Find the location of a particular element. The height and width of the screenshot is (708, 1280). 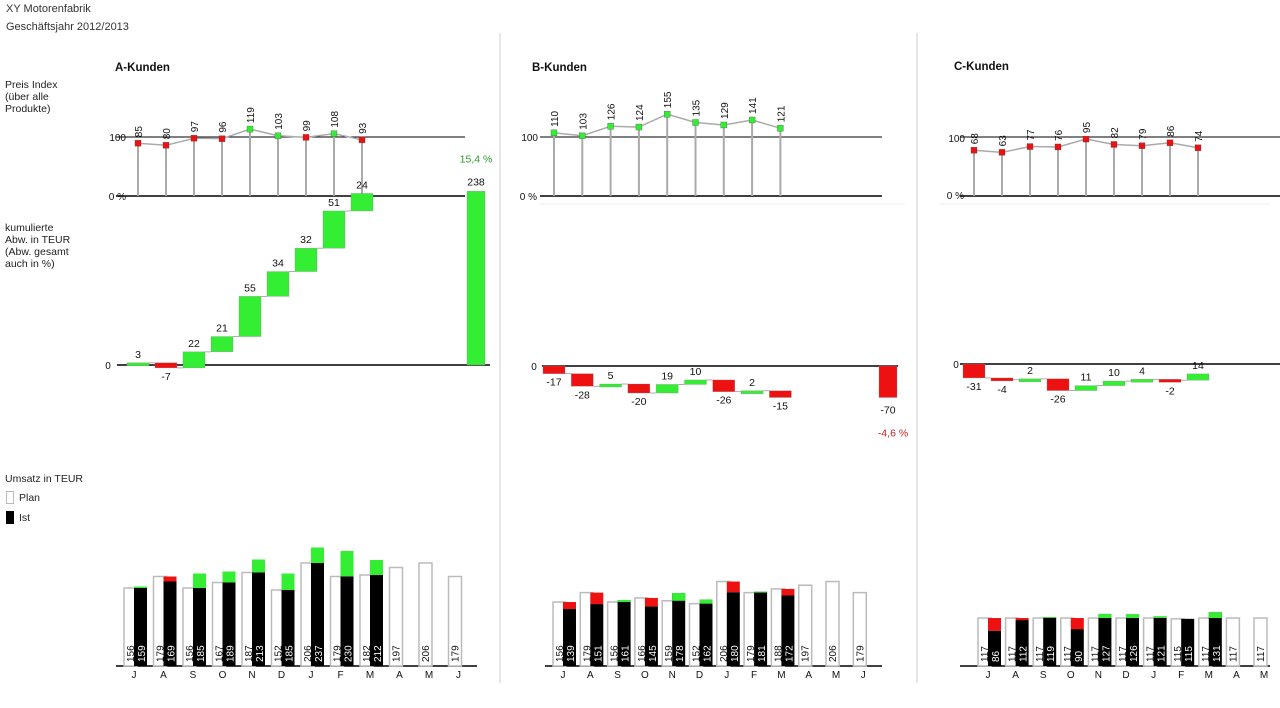

plan-value-label: 188 is located at coordinates (778, 653).